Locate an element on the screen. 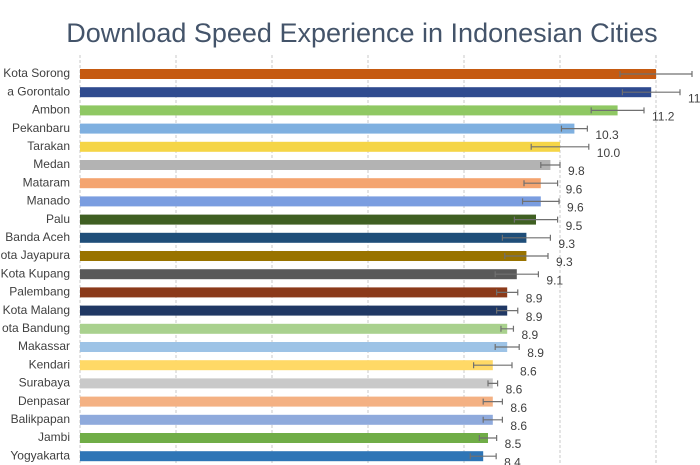 Image resolution: width=700 pixels, height=465 pixels. y-tick-label: ota Jayapura is located at coordinates (36, 255).